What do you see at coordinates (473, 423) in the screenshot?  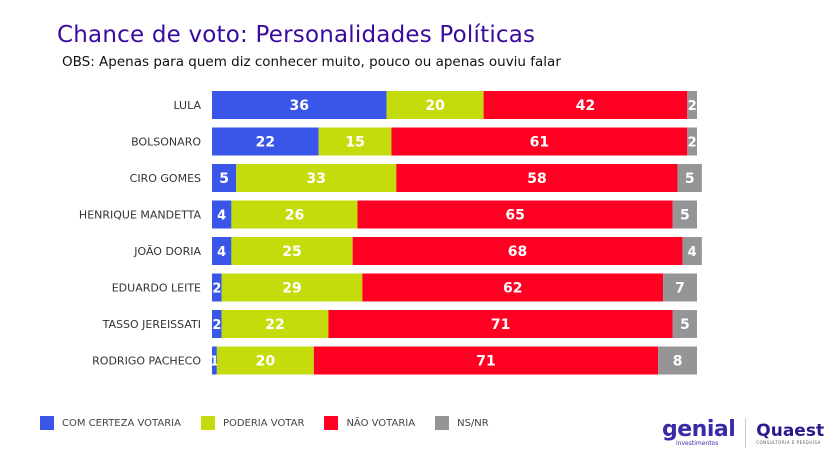 I see `legend-label: NS/NR` at bounding box center [473, 423].